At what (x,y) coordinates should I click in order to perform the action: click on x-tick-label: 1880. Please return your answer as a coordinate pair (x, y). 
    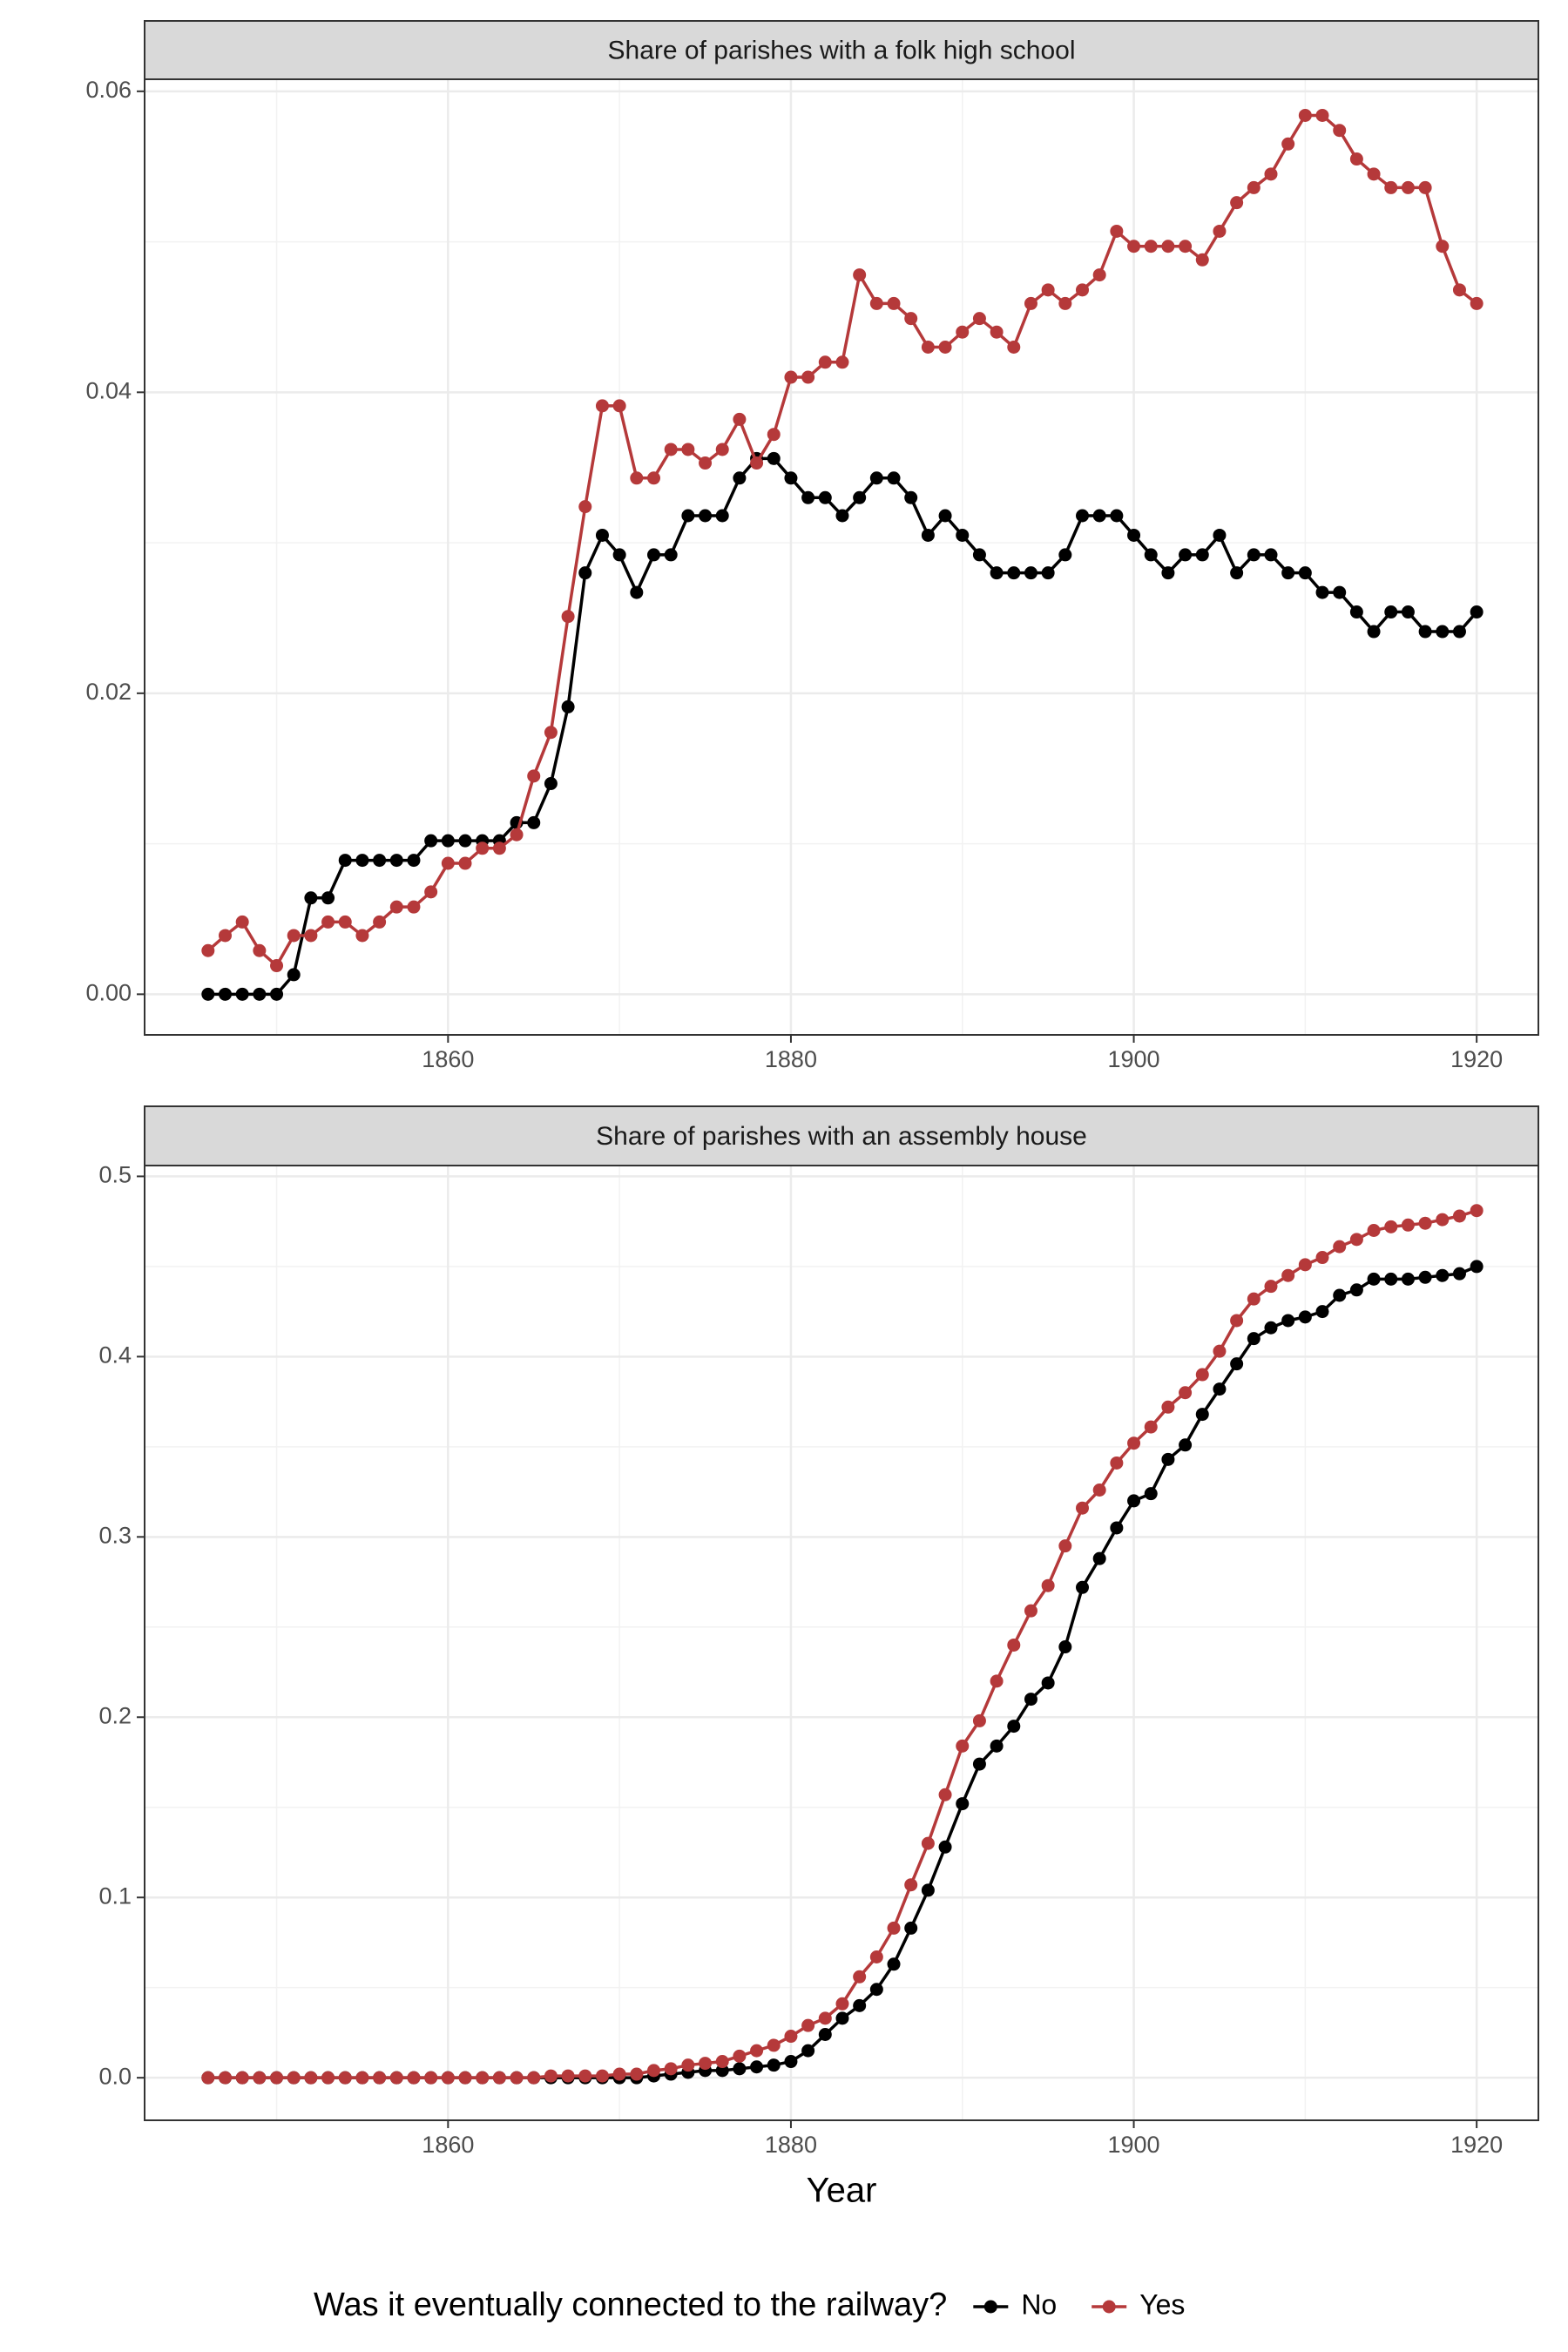
    Looking at the image, I should click on (791, 1059).